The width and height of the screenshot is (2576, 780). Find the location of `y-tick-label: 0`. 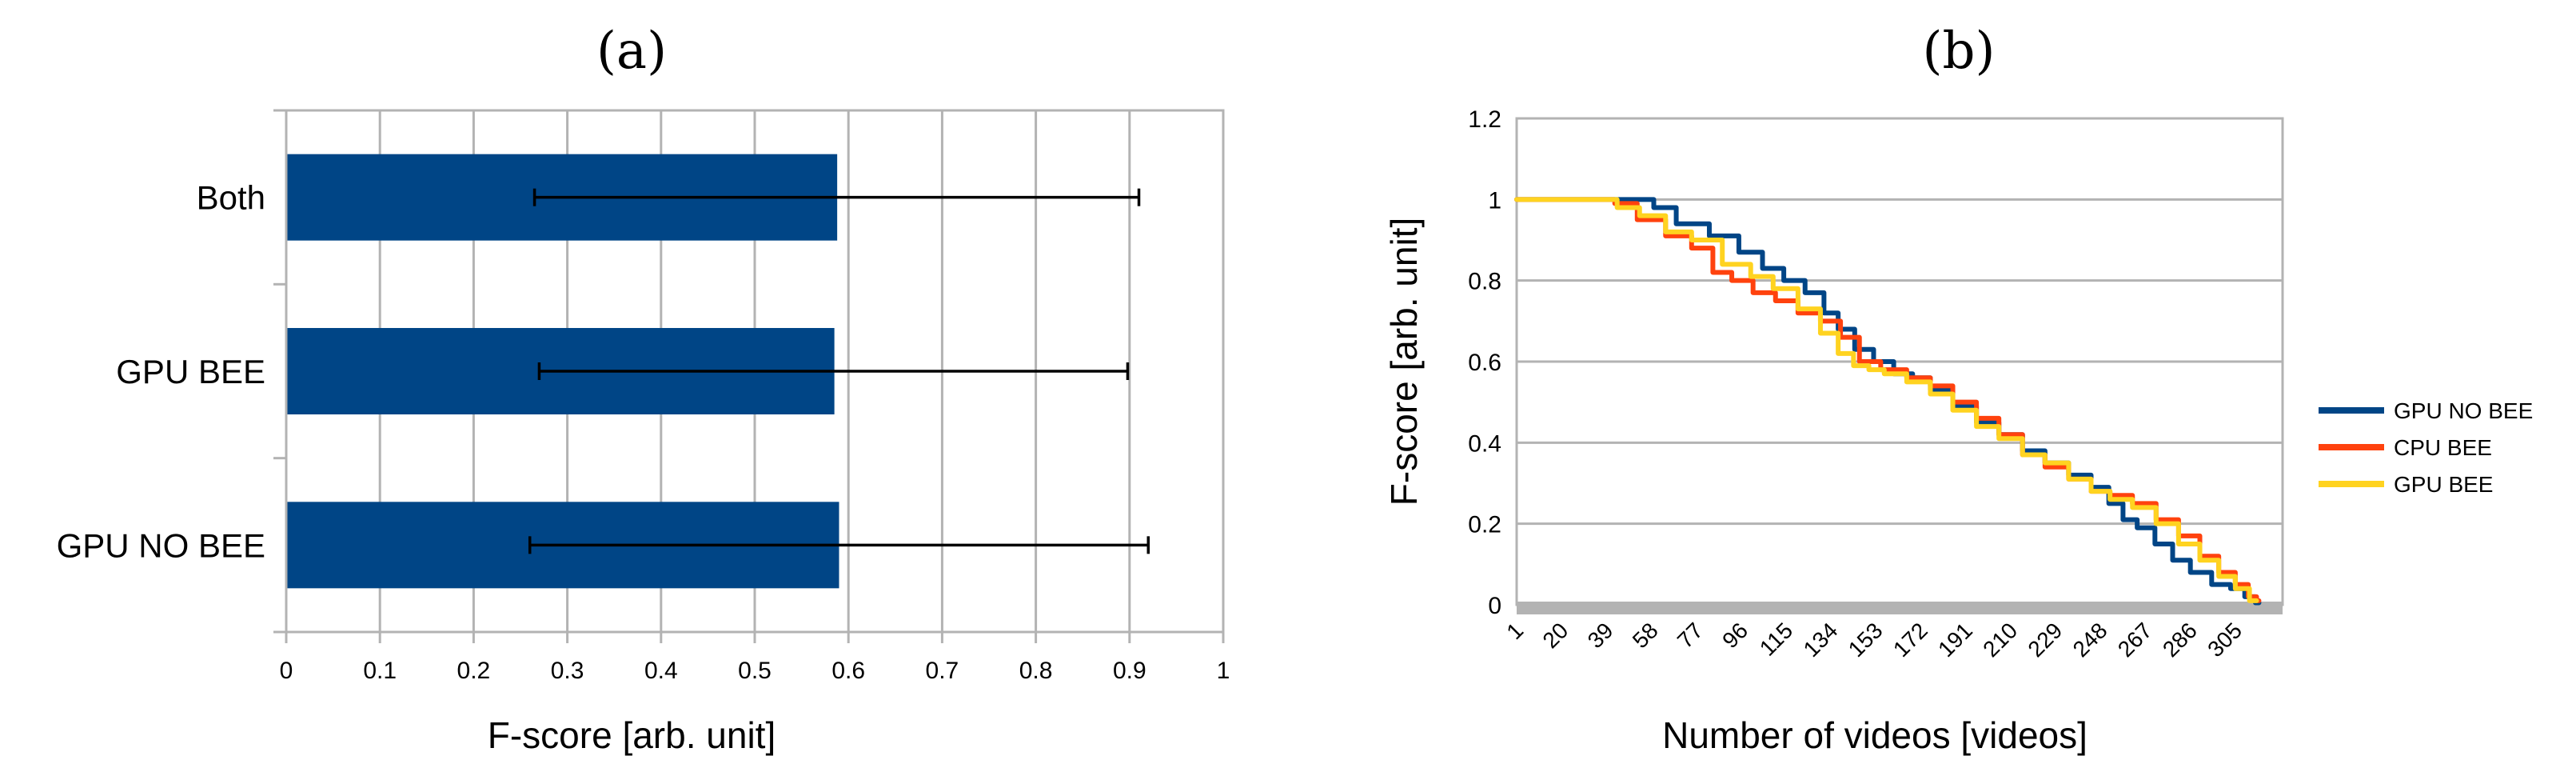

y-tick-label: 0 is located at coordinates (1494, 606).